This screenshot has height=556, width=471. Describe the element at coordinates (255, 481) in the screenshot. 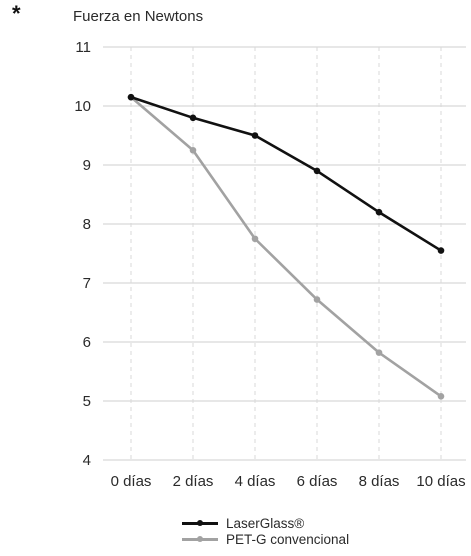

I see `x-tick-label: 4 días` at that location.